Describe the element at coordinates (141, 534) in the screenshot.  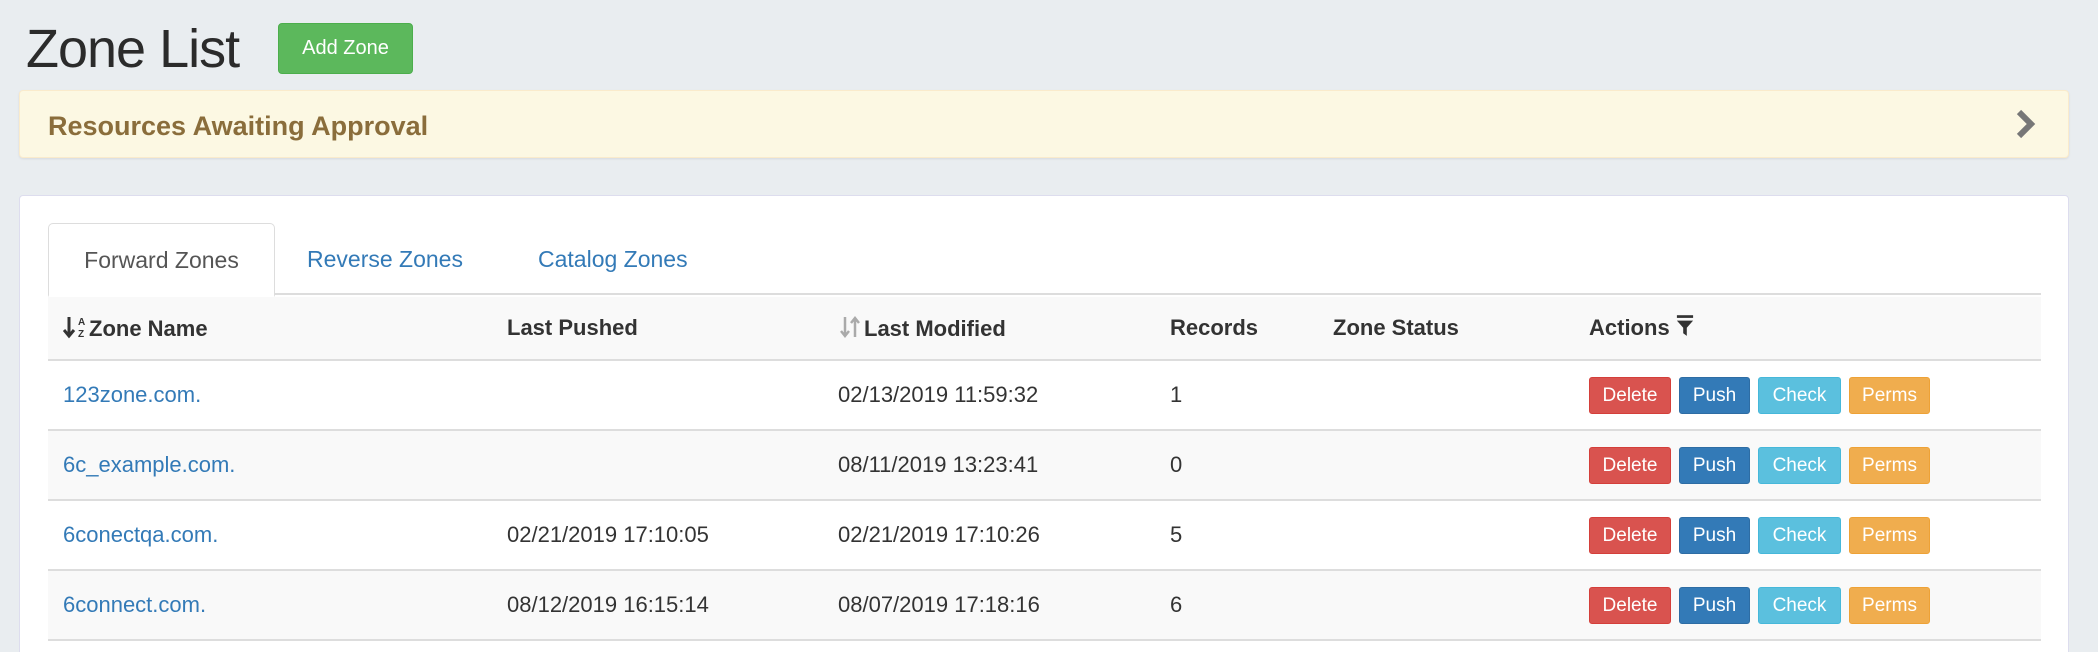
I see `zone-name-link: 6conectqa.com.` at that location.